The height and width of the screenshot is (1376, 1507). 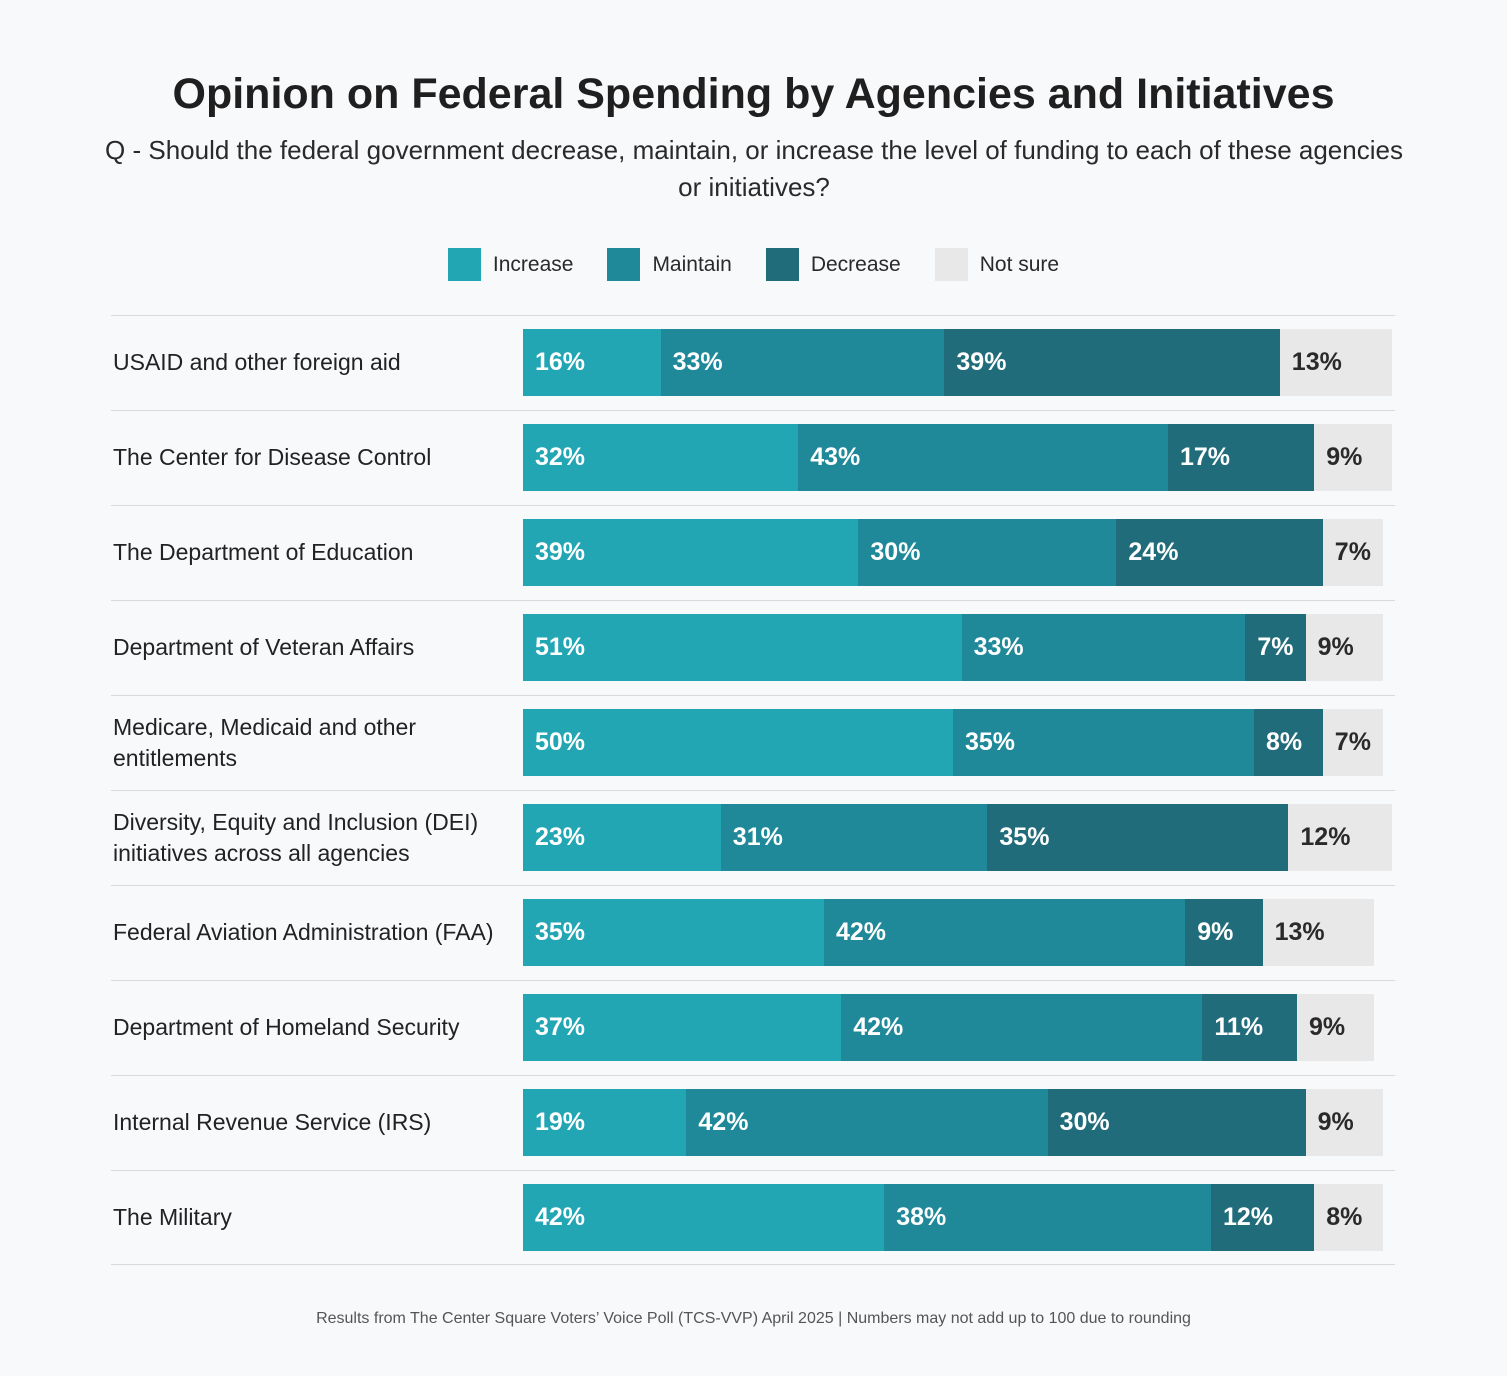 I want to click on category-label: The Department of Education, so click(x=263, y=552).